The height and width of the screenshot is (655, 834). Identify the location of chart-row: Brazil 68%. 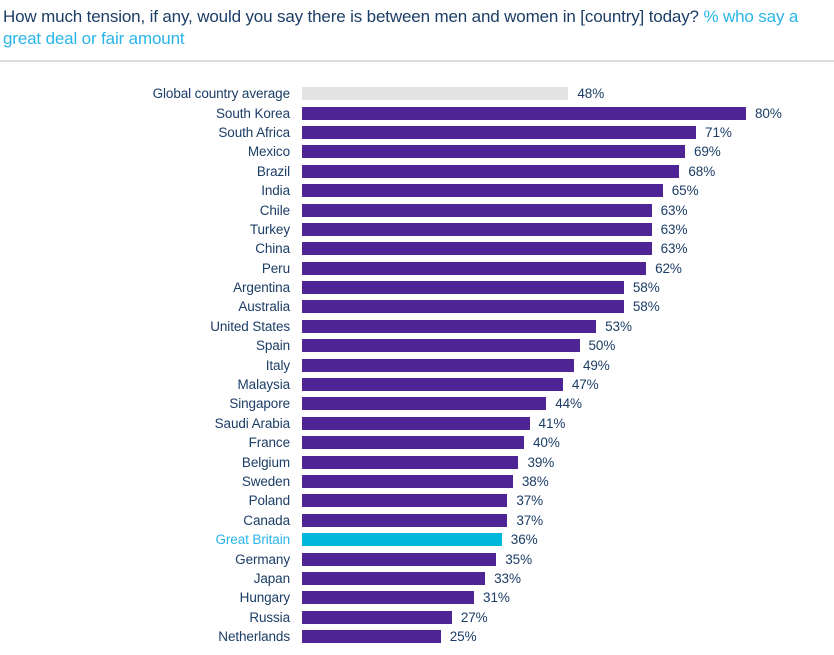
(417, 171).